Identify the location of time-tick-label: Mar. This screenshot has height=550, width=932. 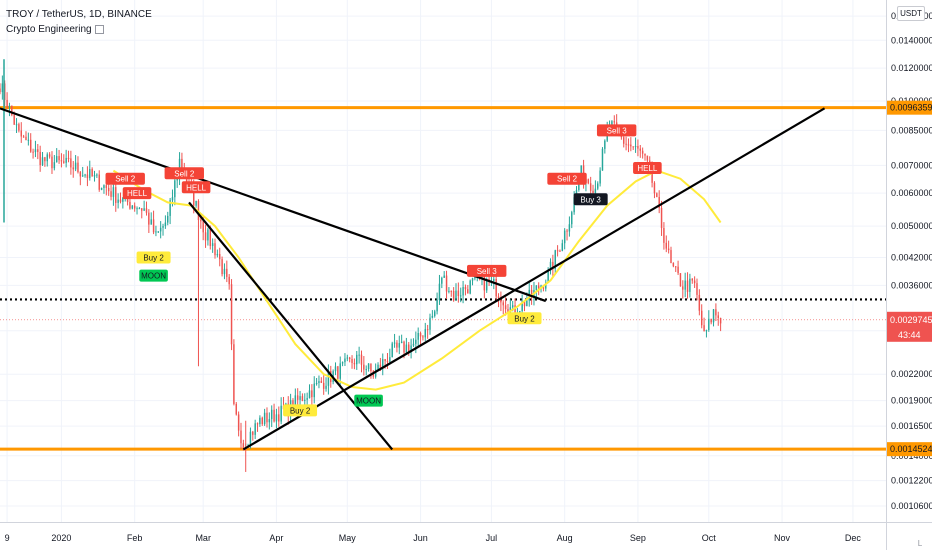
(203, 538).